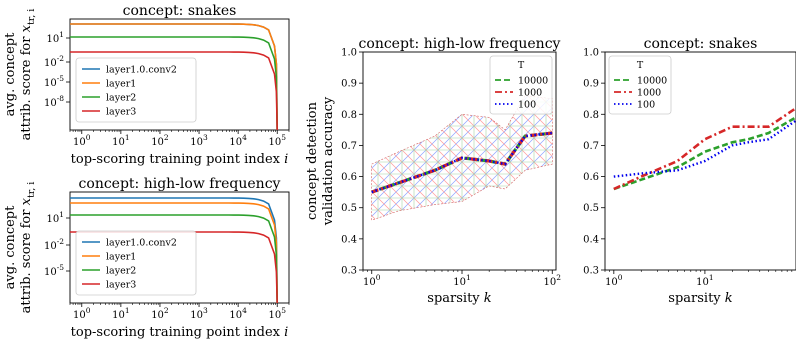 The width and height of the screenshot is (796, 343). I want to click on y-tick-label: 10⁻⁸, so click(54, 101).